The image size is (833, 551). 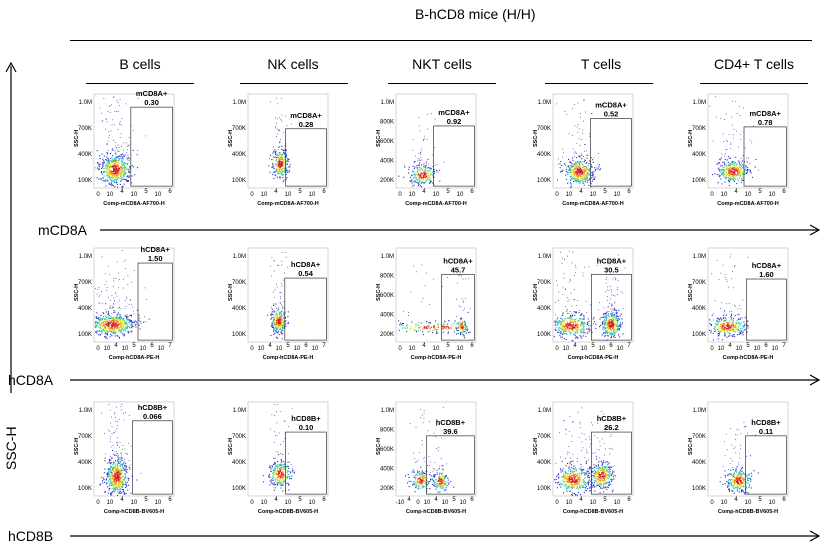 What do you see at coordinates (156, 249) in the screenshot?
I see `gate-name: hCD8A+` at bounding box center [156, 249].